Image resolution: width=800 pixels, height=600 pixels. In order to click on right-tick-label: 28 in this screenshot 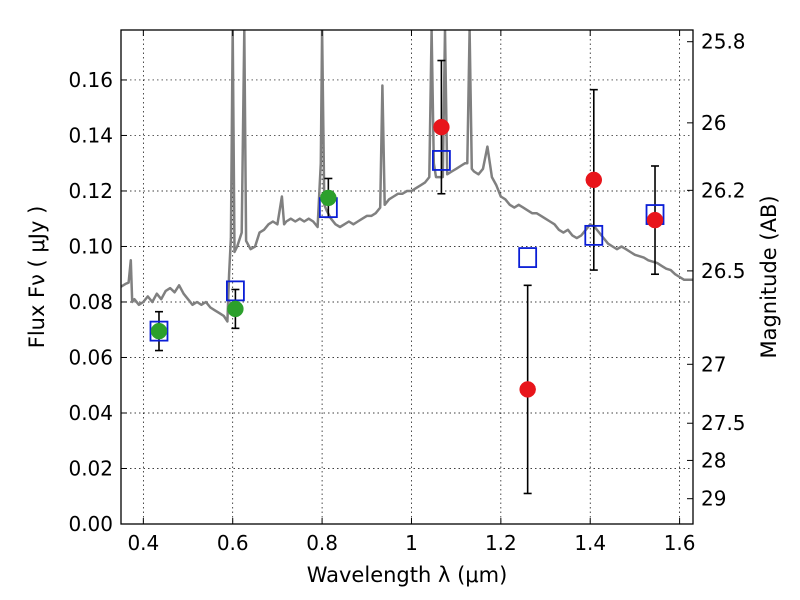, I will do `click(713, 460)`.